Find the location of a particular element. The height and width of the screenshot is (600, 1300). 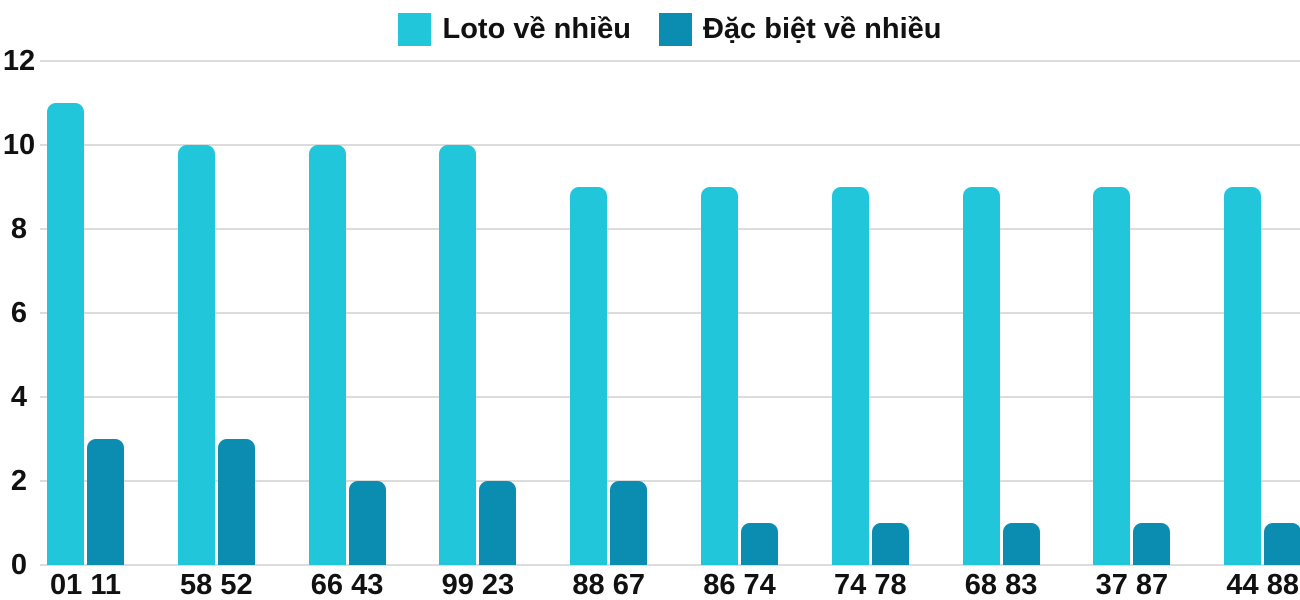

x-axis-tick-label: 99 23 is located at coordinates (478, 584).